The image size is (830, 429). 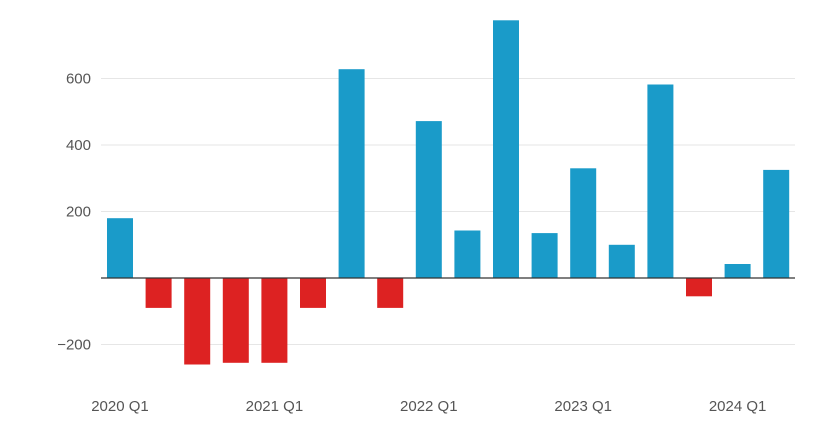 What do you see at coordinates (274, 320) in the screenshot?
I see `bar-2021-q1` at bounding box center [274, 320].